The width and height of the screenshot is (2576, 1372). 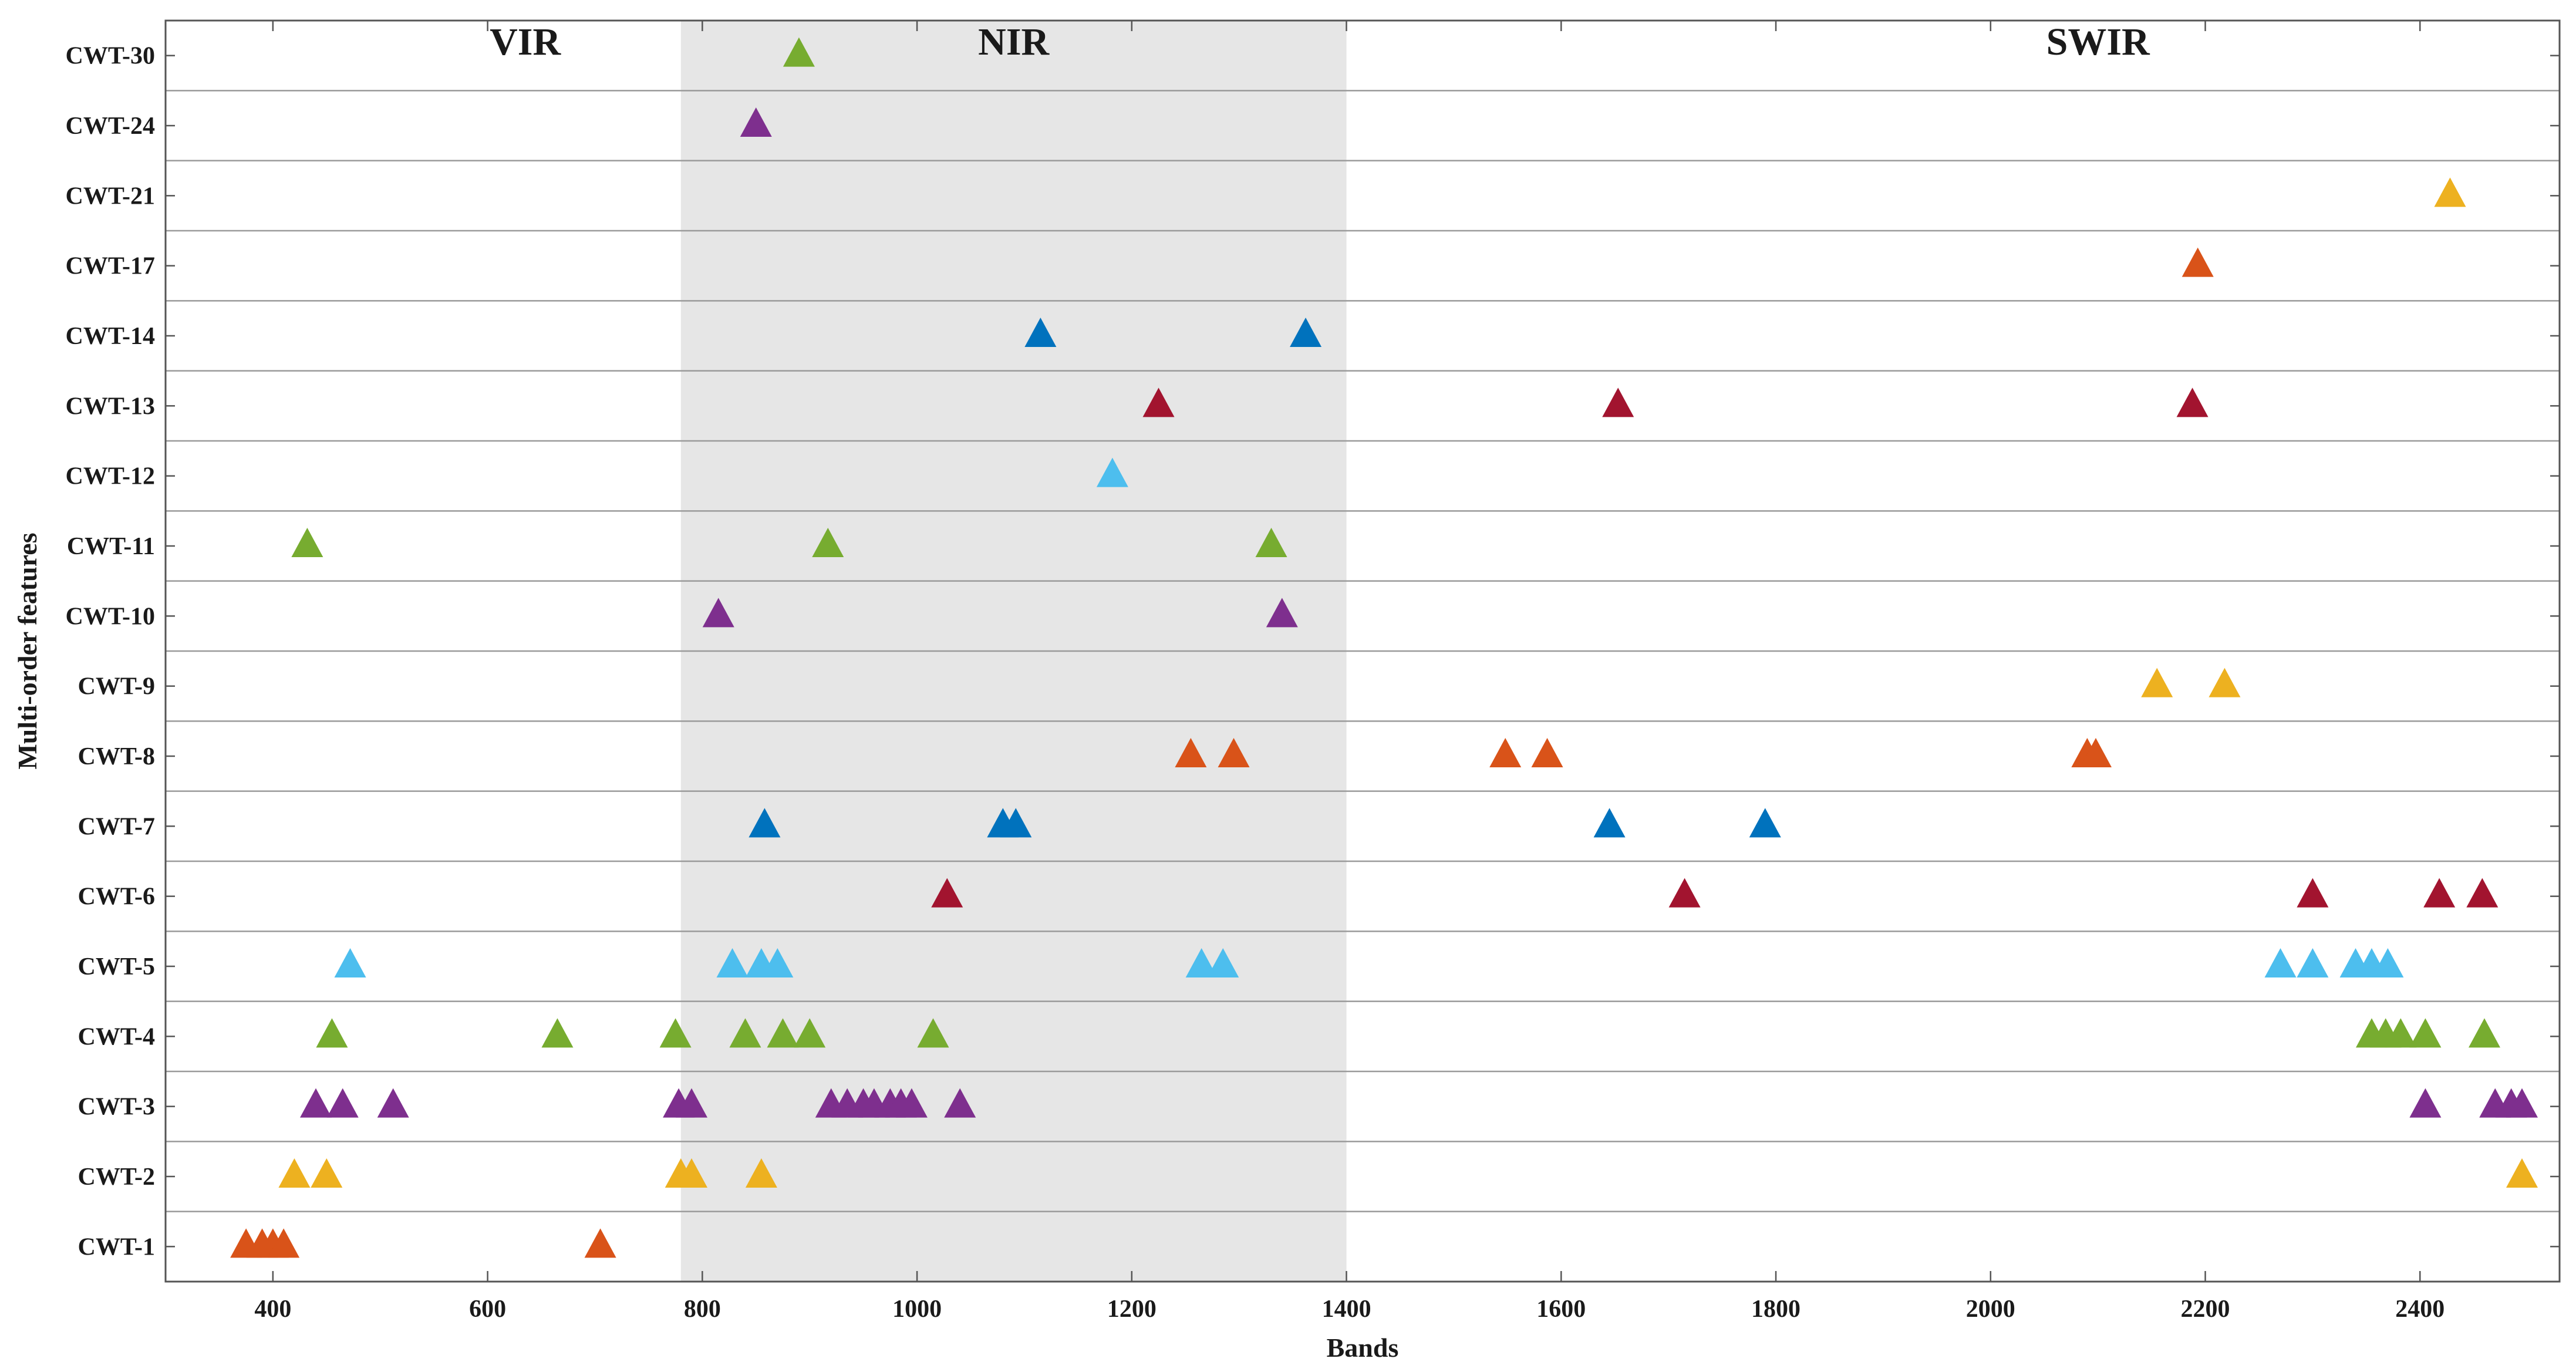 What do you see at coordinates (116, 756) in the screenshot?
I see `y-tick-label: CWT-8` at bounding box center [116, 756].